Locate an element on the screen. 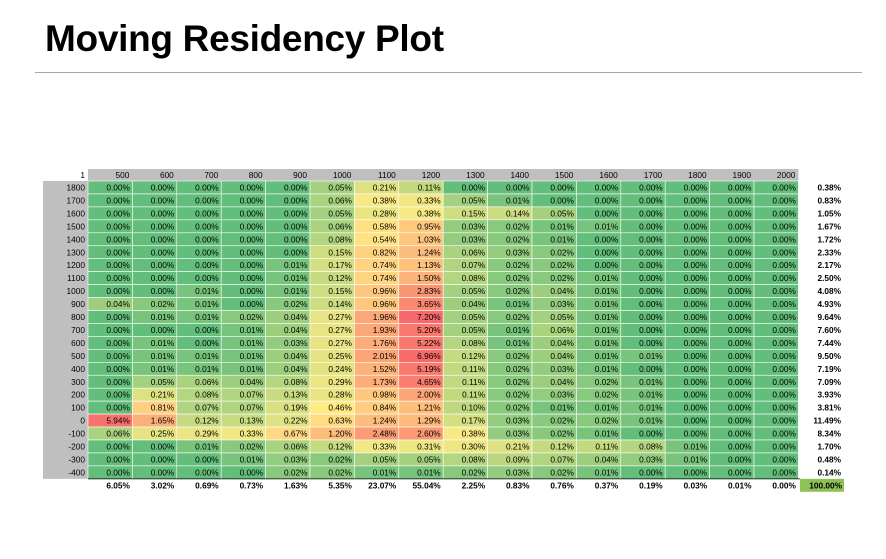 Image resolution: width=886 pixels, height=559 pixels. cell-value: 1.73% is located at coordinates (385, 382).